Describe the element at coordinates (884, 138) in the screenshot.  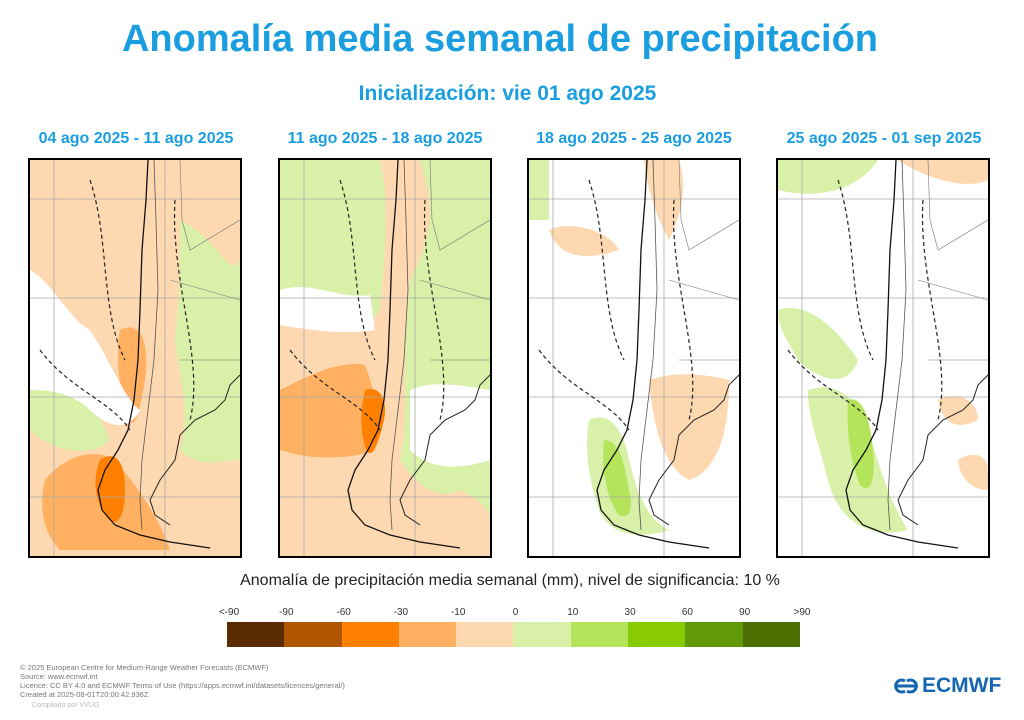
I see `panel-title-4: 25 ago 2025 - 01 sep 2025` at that location.